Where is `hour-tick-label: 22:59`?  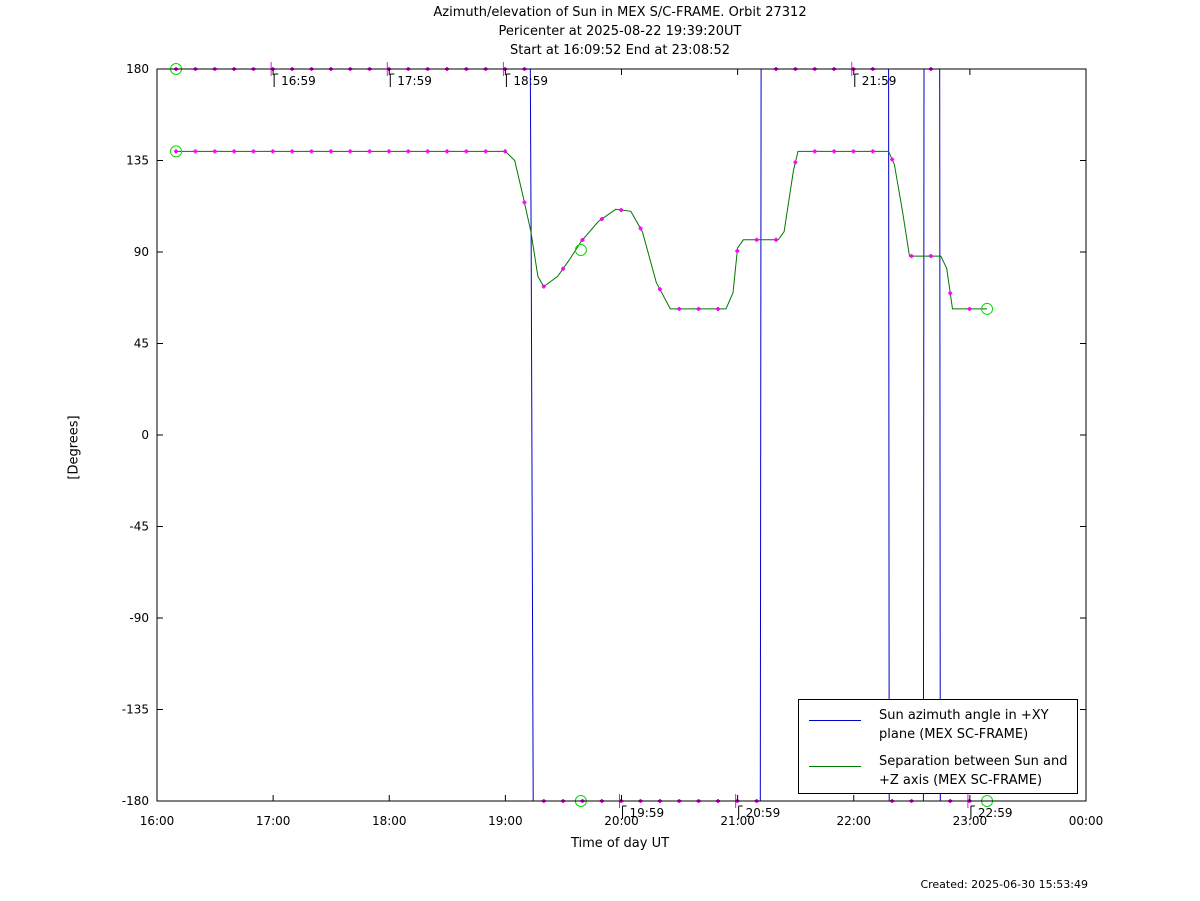 hour-tick-label: 22:59 is located at coordinates (995, 813).